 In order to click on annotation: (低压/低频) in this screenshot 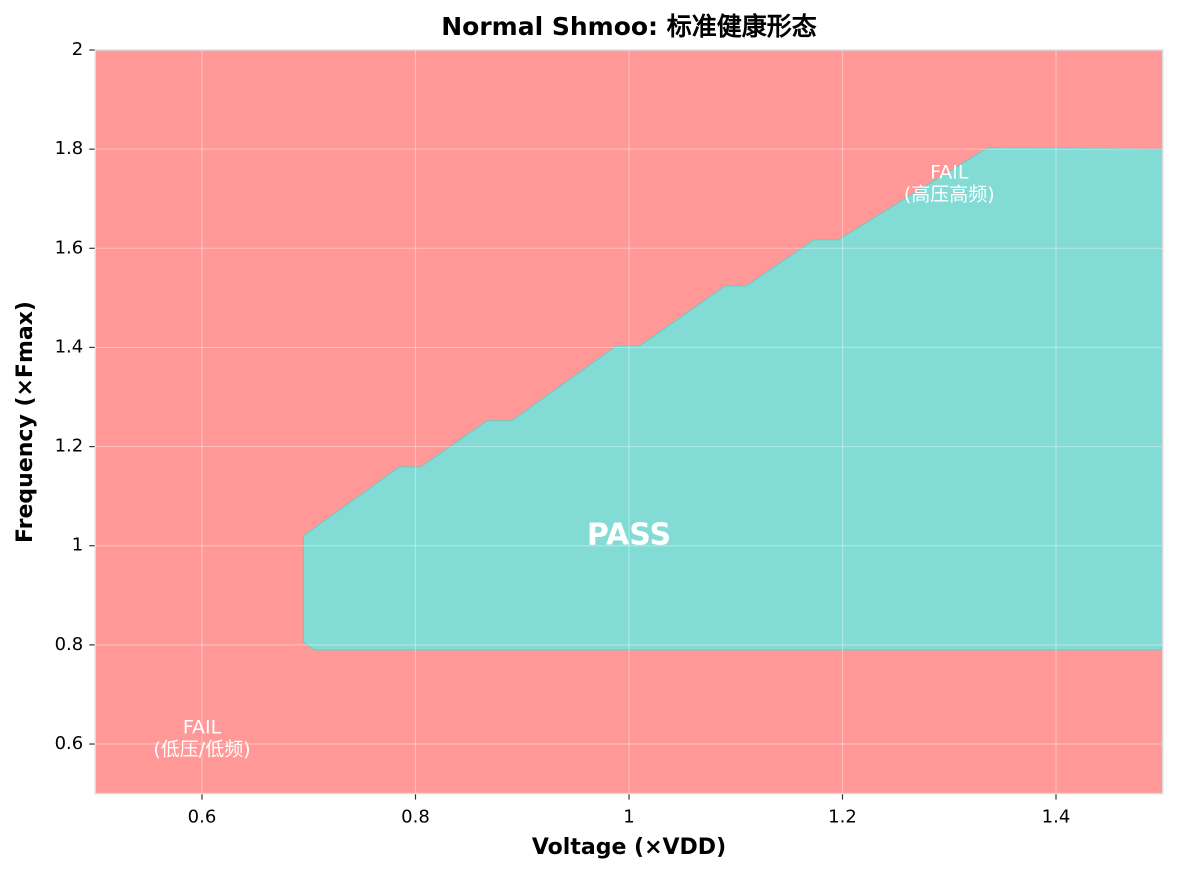, I will do `click(201, 750)`.